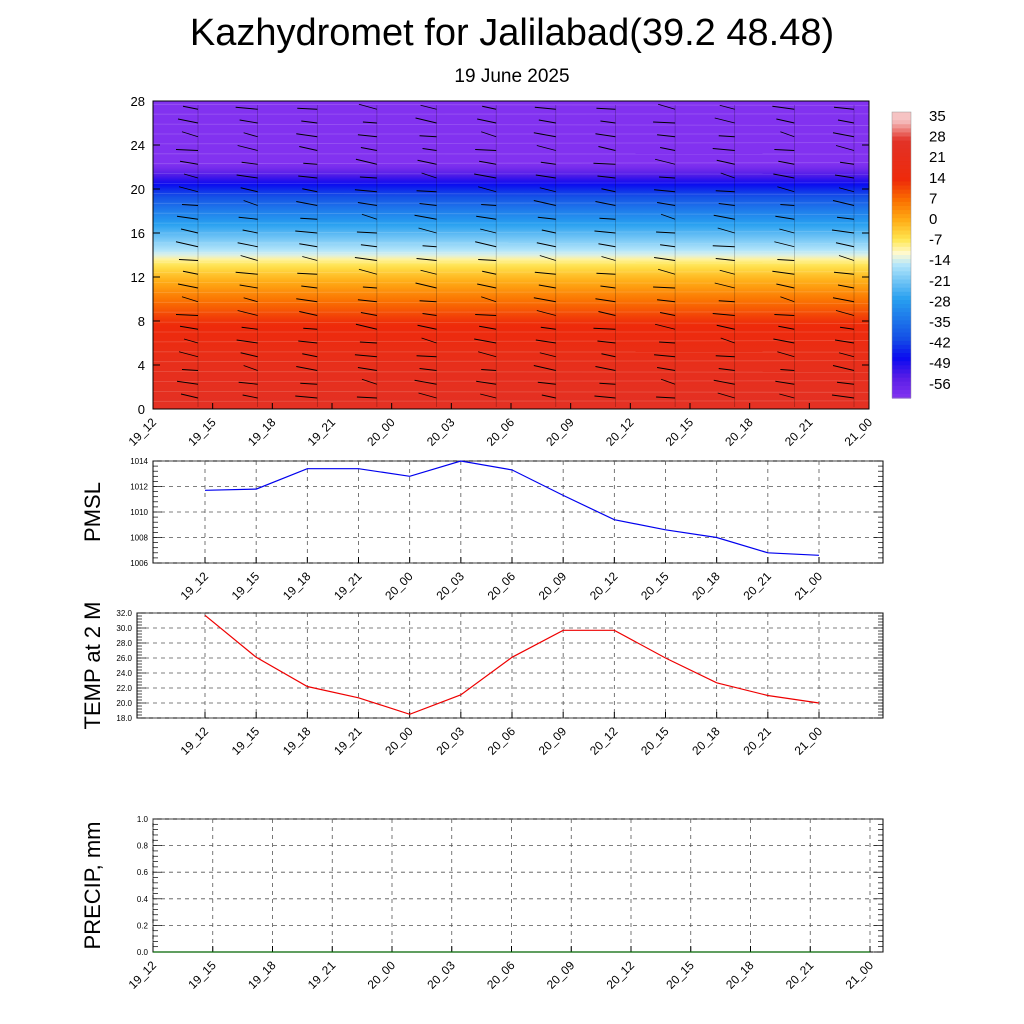  Describe the element at coordinates (706, 586) in the screenshot. I see `x-tick-label: 20_18` at that location.